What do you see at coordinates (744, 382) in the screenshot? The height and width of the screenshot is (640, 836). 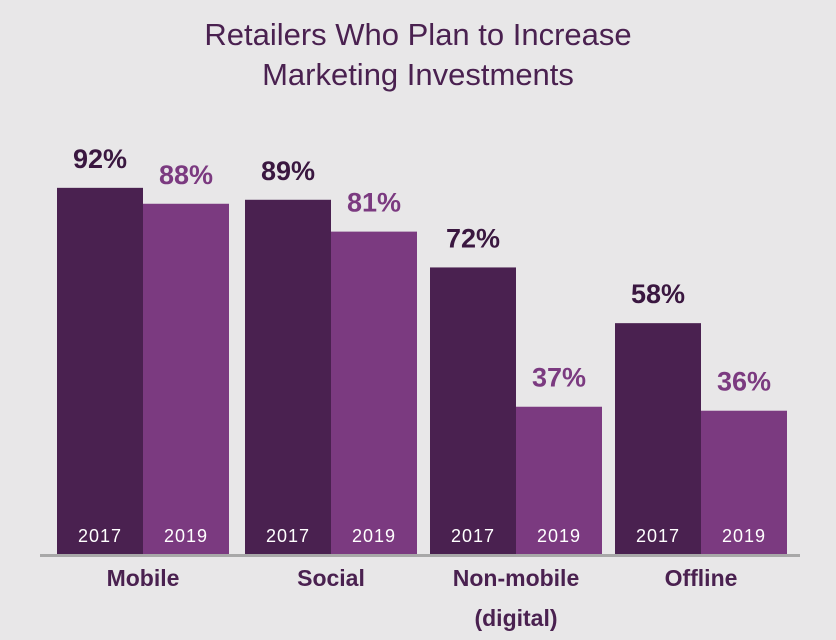 I see `value-label-offline-2019: 36%` at bounding box center [744, 382].